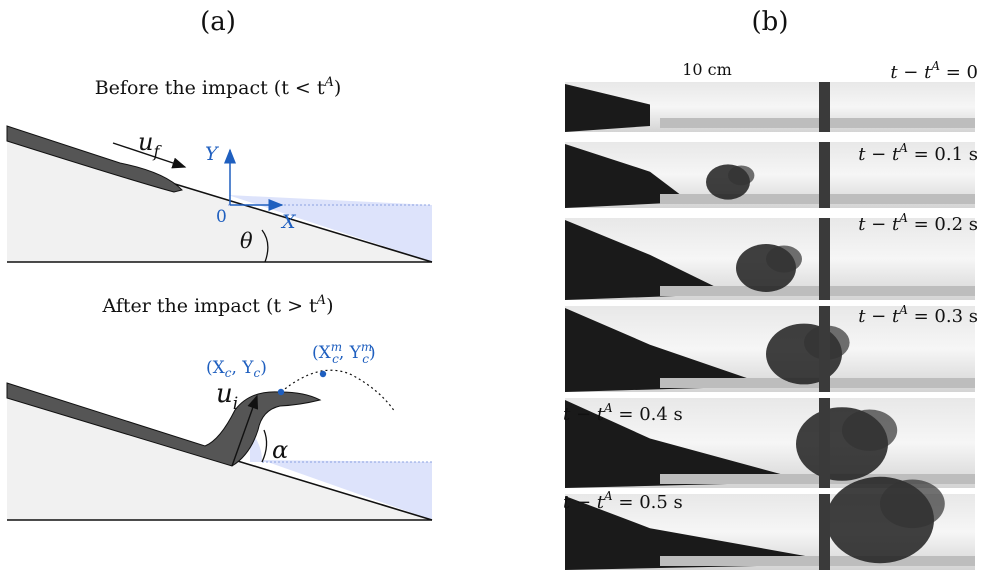 The image size is (982, 573). I want to click on max-height-point, so click(323, 374).